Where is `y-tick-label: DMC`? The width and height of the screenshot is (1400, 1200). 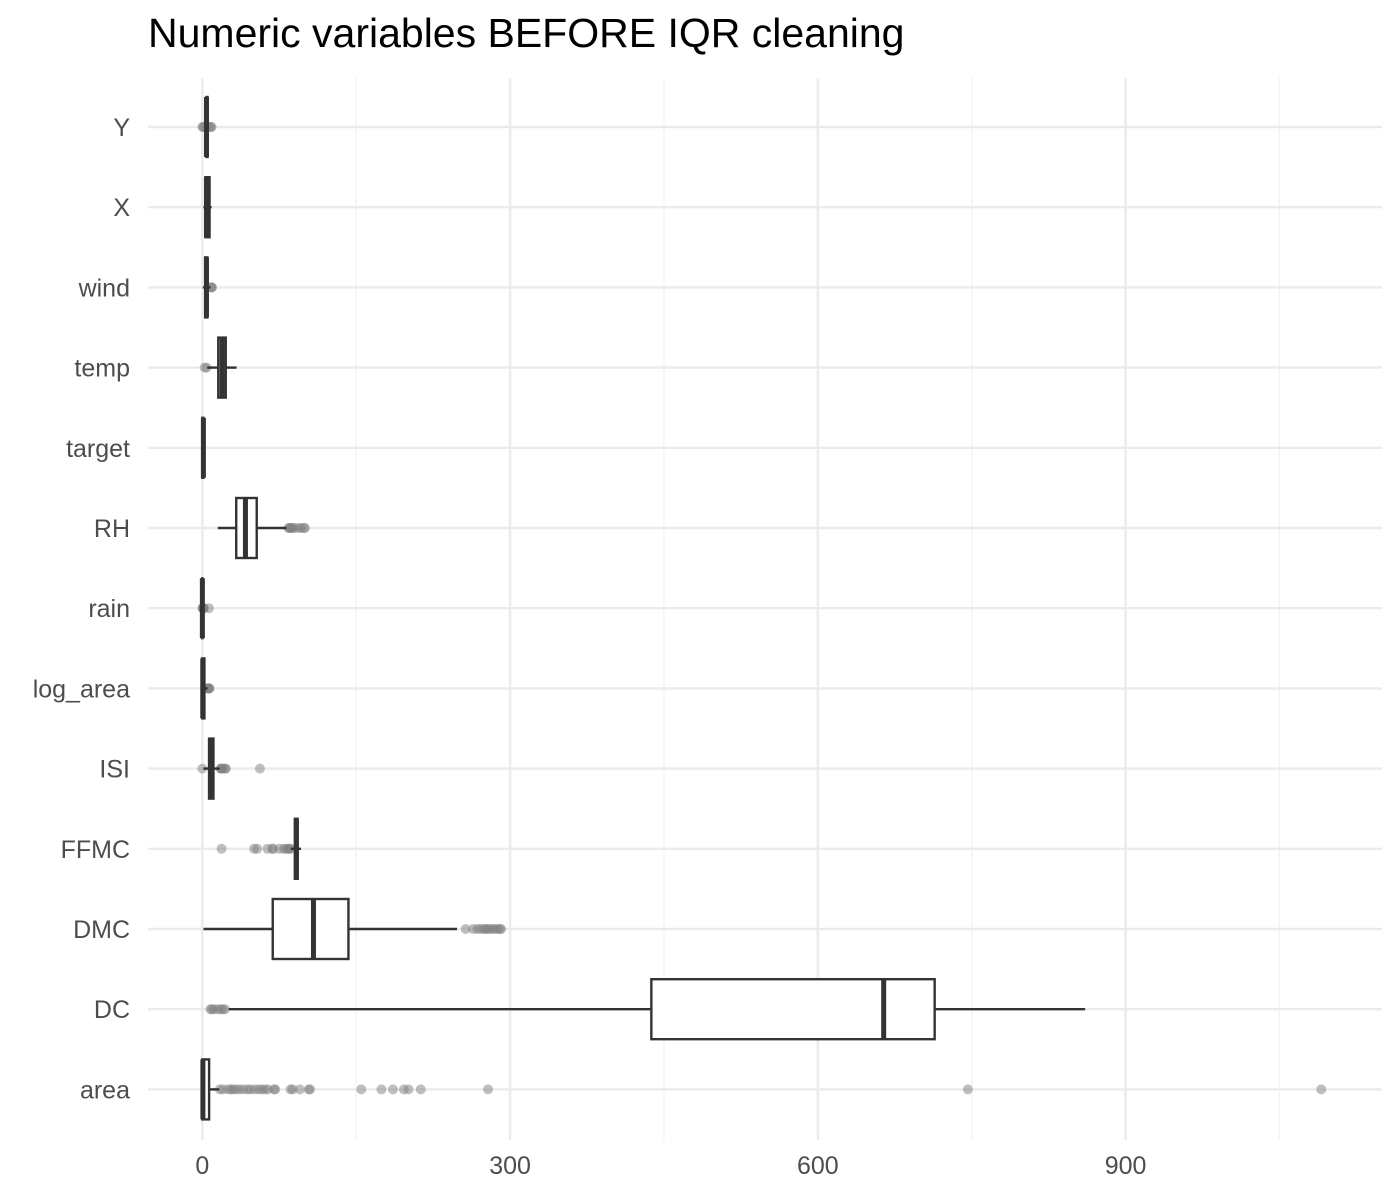
y-tick-label: DMC is located at coordinates (101, 930).